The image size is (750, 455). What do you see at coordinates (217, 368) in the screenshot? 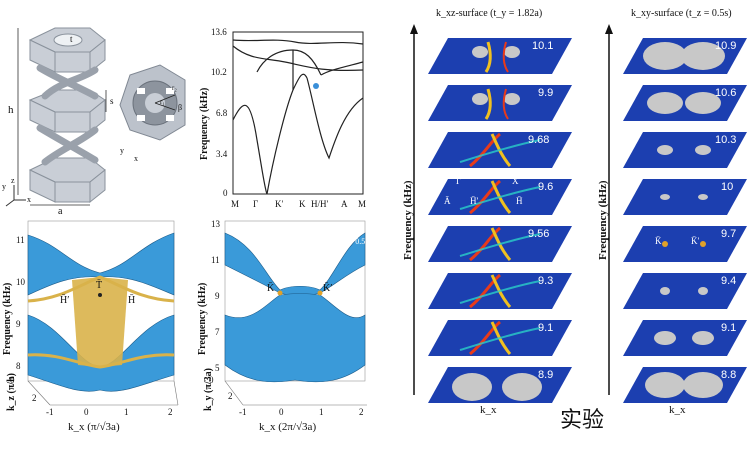
I see `surf-right-ytick-5: 5` at bounding box center [217, 368].